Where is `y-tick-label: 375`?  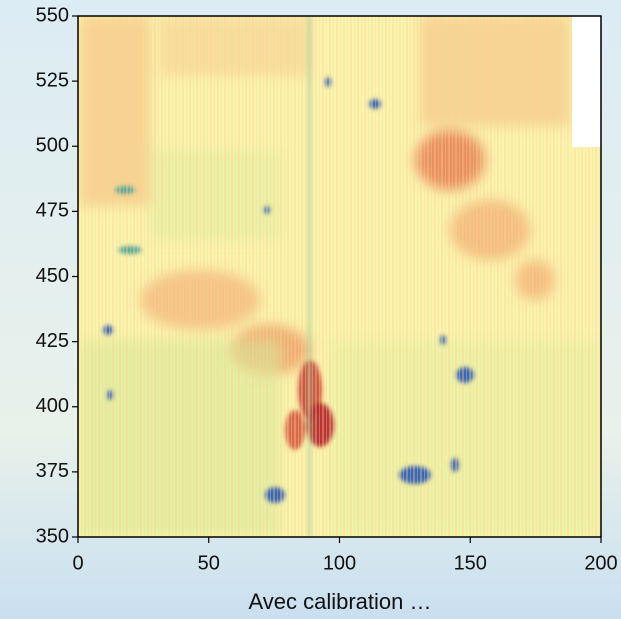 y-tick-label: 375 is located at coordinates (52, 471).